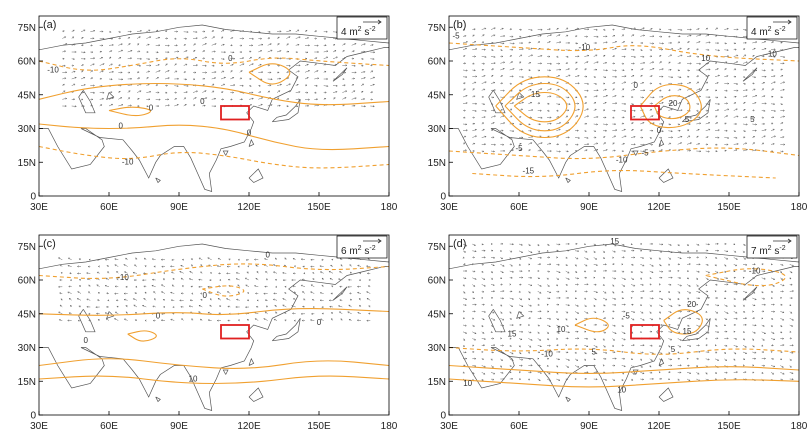 Image resolution: width=809 pixels, height=441 pixels. Describe the element at coordinates (768, 32) in the screenshot. I see `reference-vector-label: 4 m2 s-2` at that location.